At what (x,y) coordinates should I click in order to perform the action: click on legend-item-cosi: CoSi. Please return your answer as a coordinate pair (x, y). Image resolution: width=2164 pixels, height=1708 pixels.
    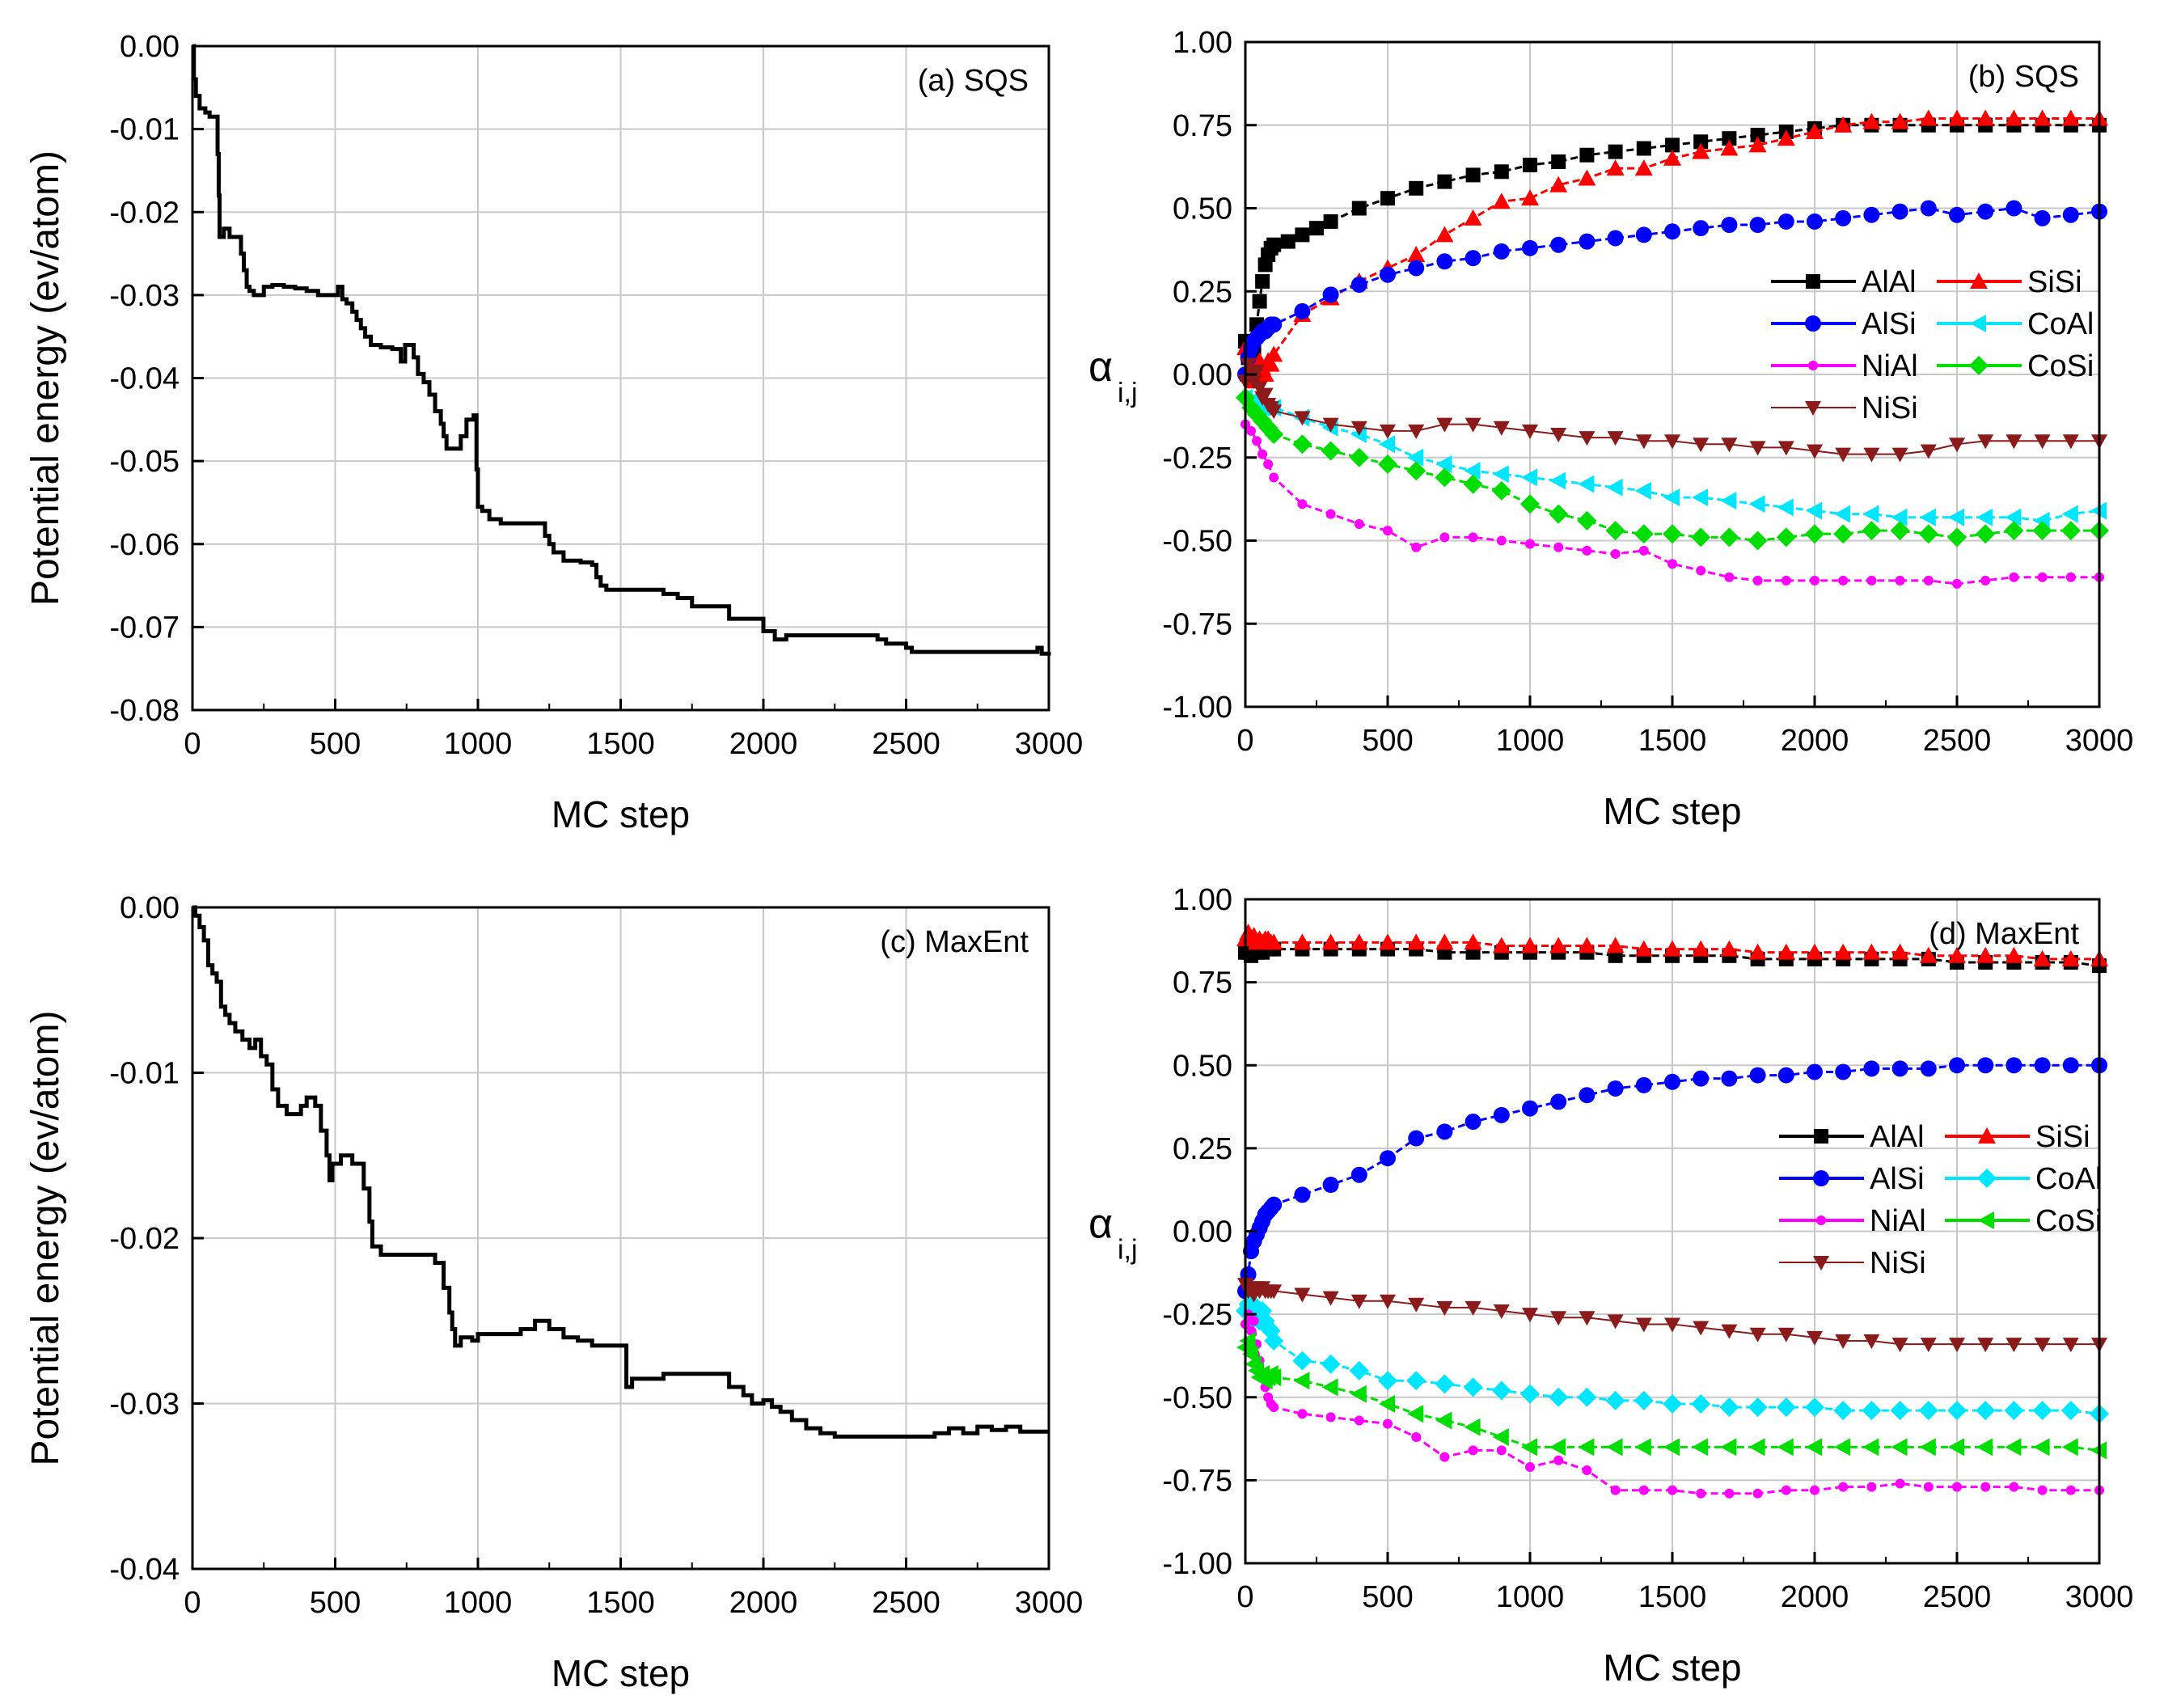
    Looking at the image, I should click on (2016, 366).